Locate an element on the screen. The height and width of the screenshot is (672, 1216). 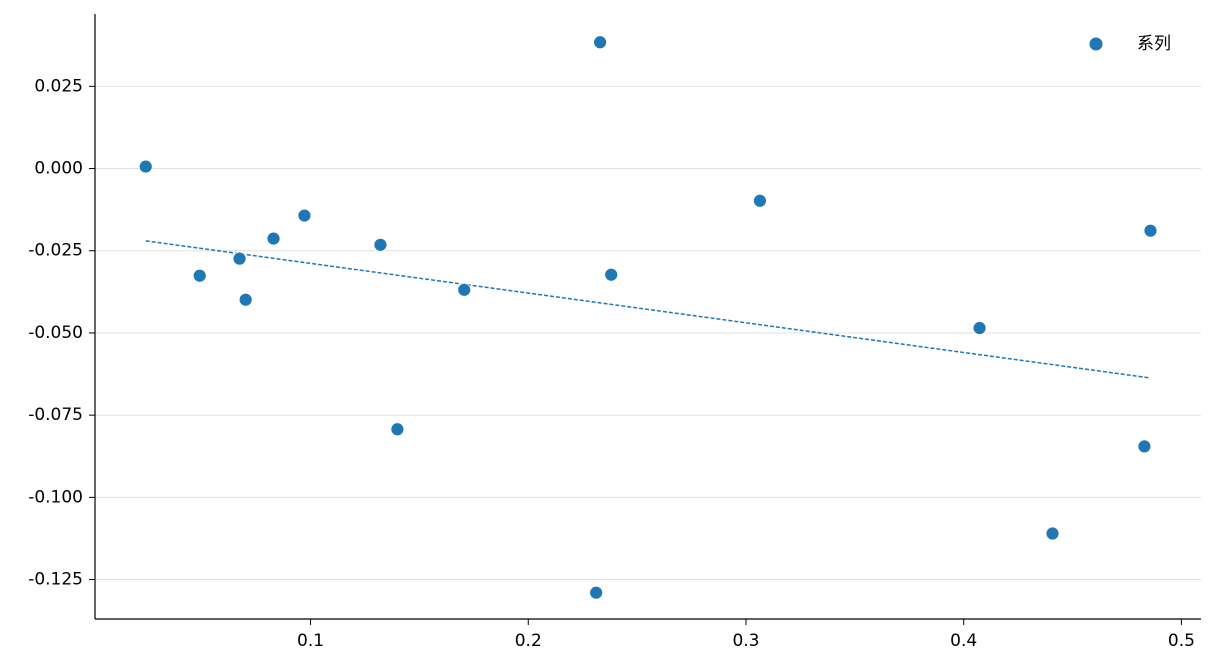
y-tick-label: 0.000 is located at coordinates (58, 169).